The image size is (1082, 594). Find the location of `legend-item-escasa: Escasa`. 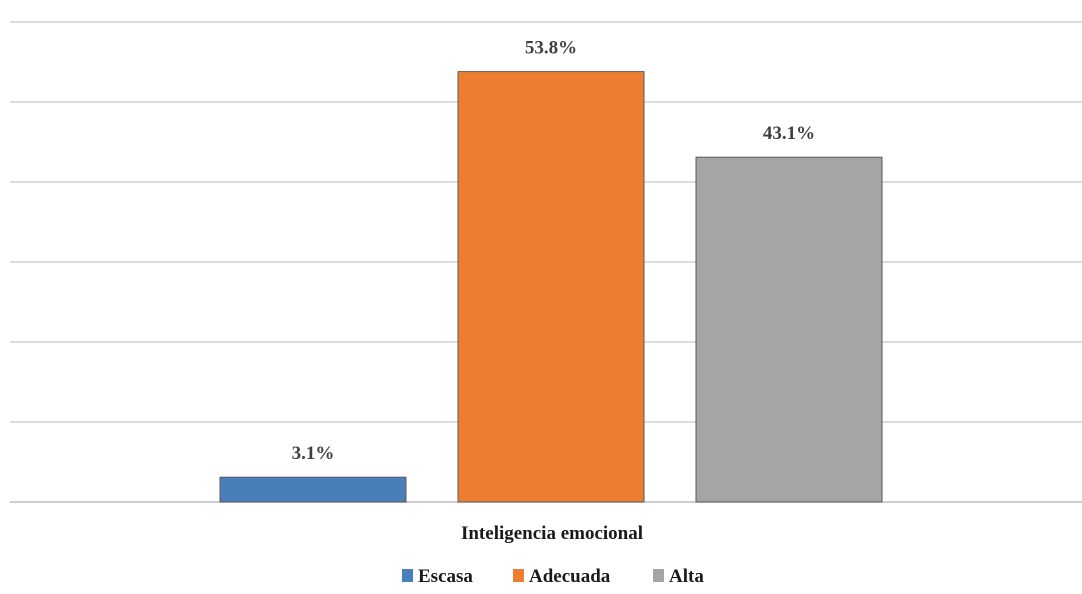

legend-item-escasa: Escasa is located at coordinates (437, 576).